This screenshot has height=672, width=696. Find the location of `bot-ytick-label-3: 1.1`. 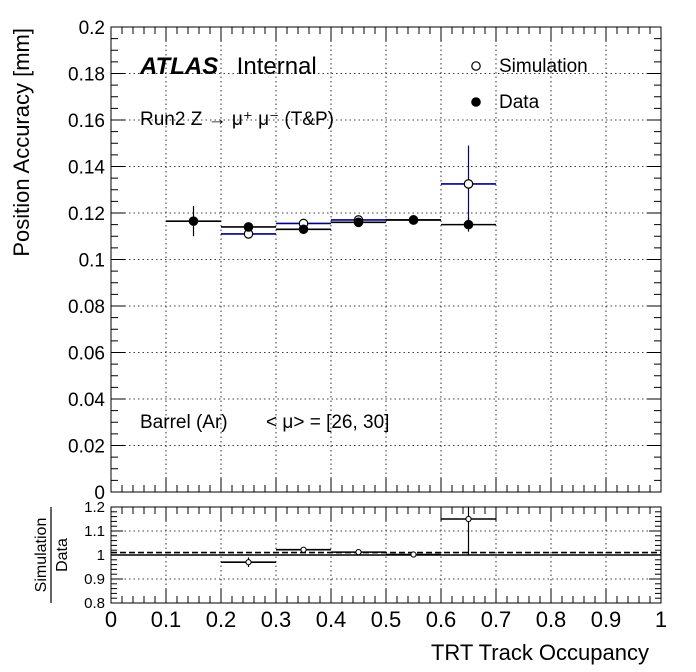

bot-ytick-label-3: 1.1 is located at coordinates (94, 531).